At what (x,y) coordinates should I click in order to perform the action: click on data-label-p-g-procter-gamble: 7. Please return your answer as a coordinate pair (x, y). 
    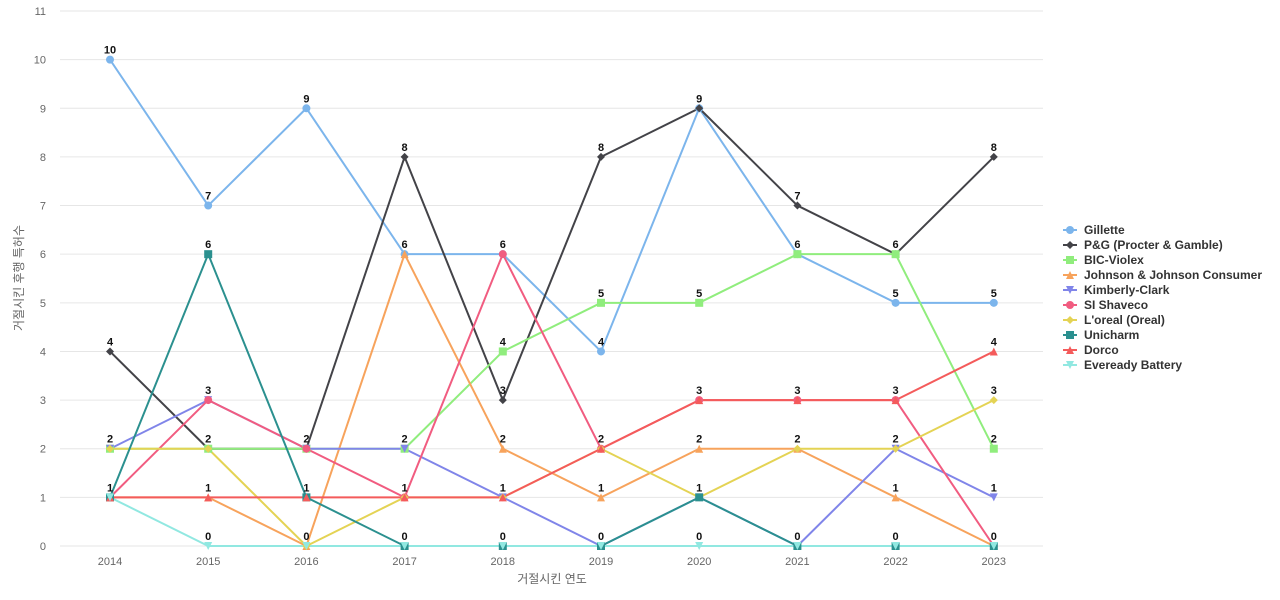
    Looking at the image, I should click on (797, 197).